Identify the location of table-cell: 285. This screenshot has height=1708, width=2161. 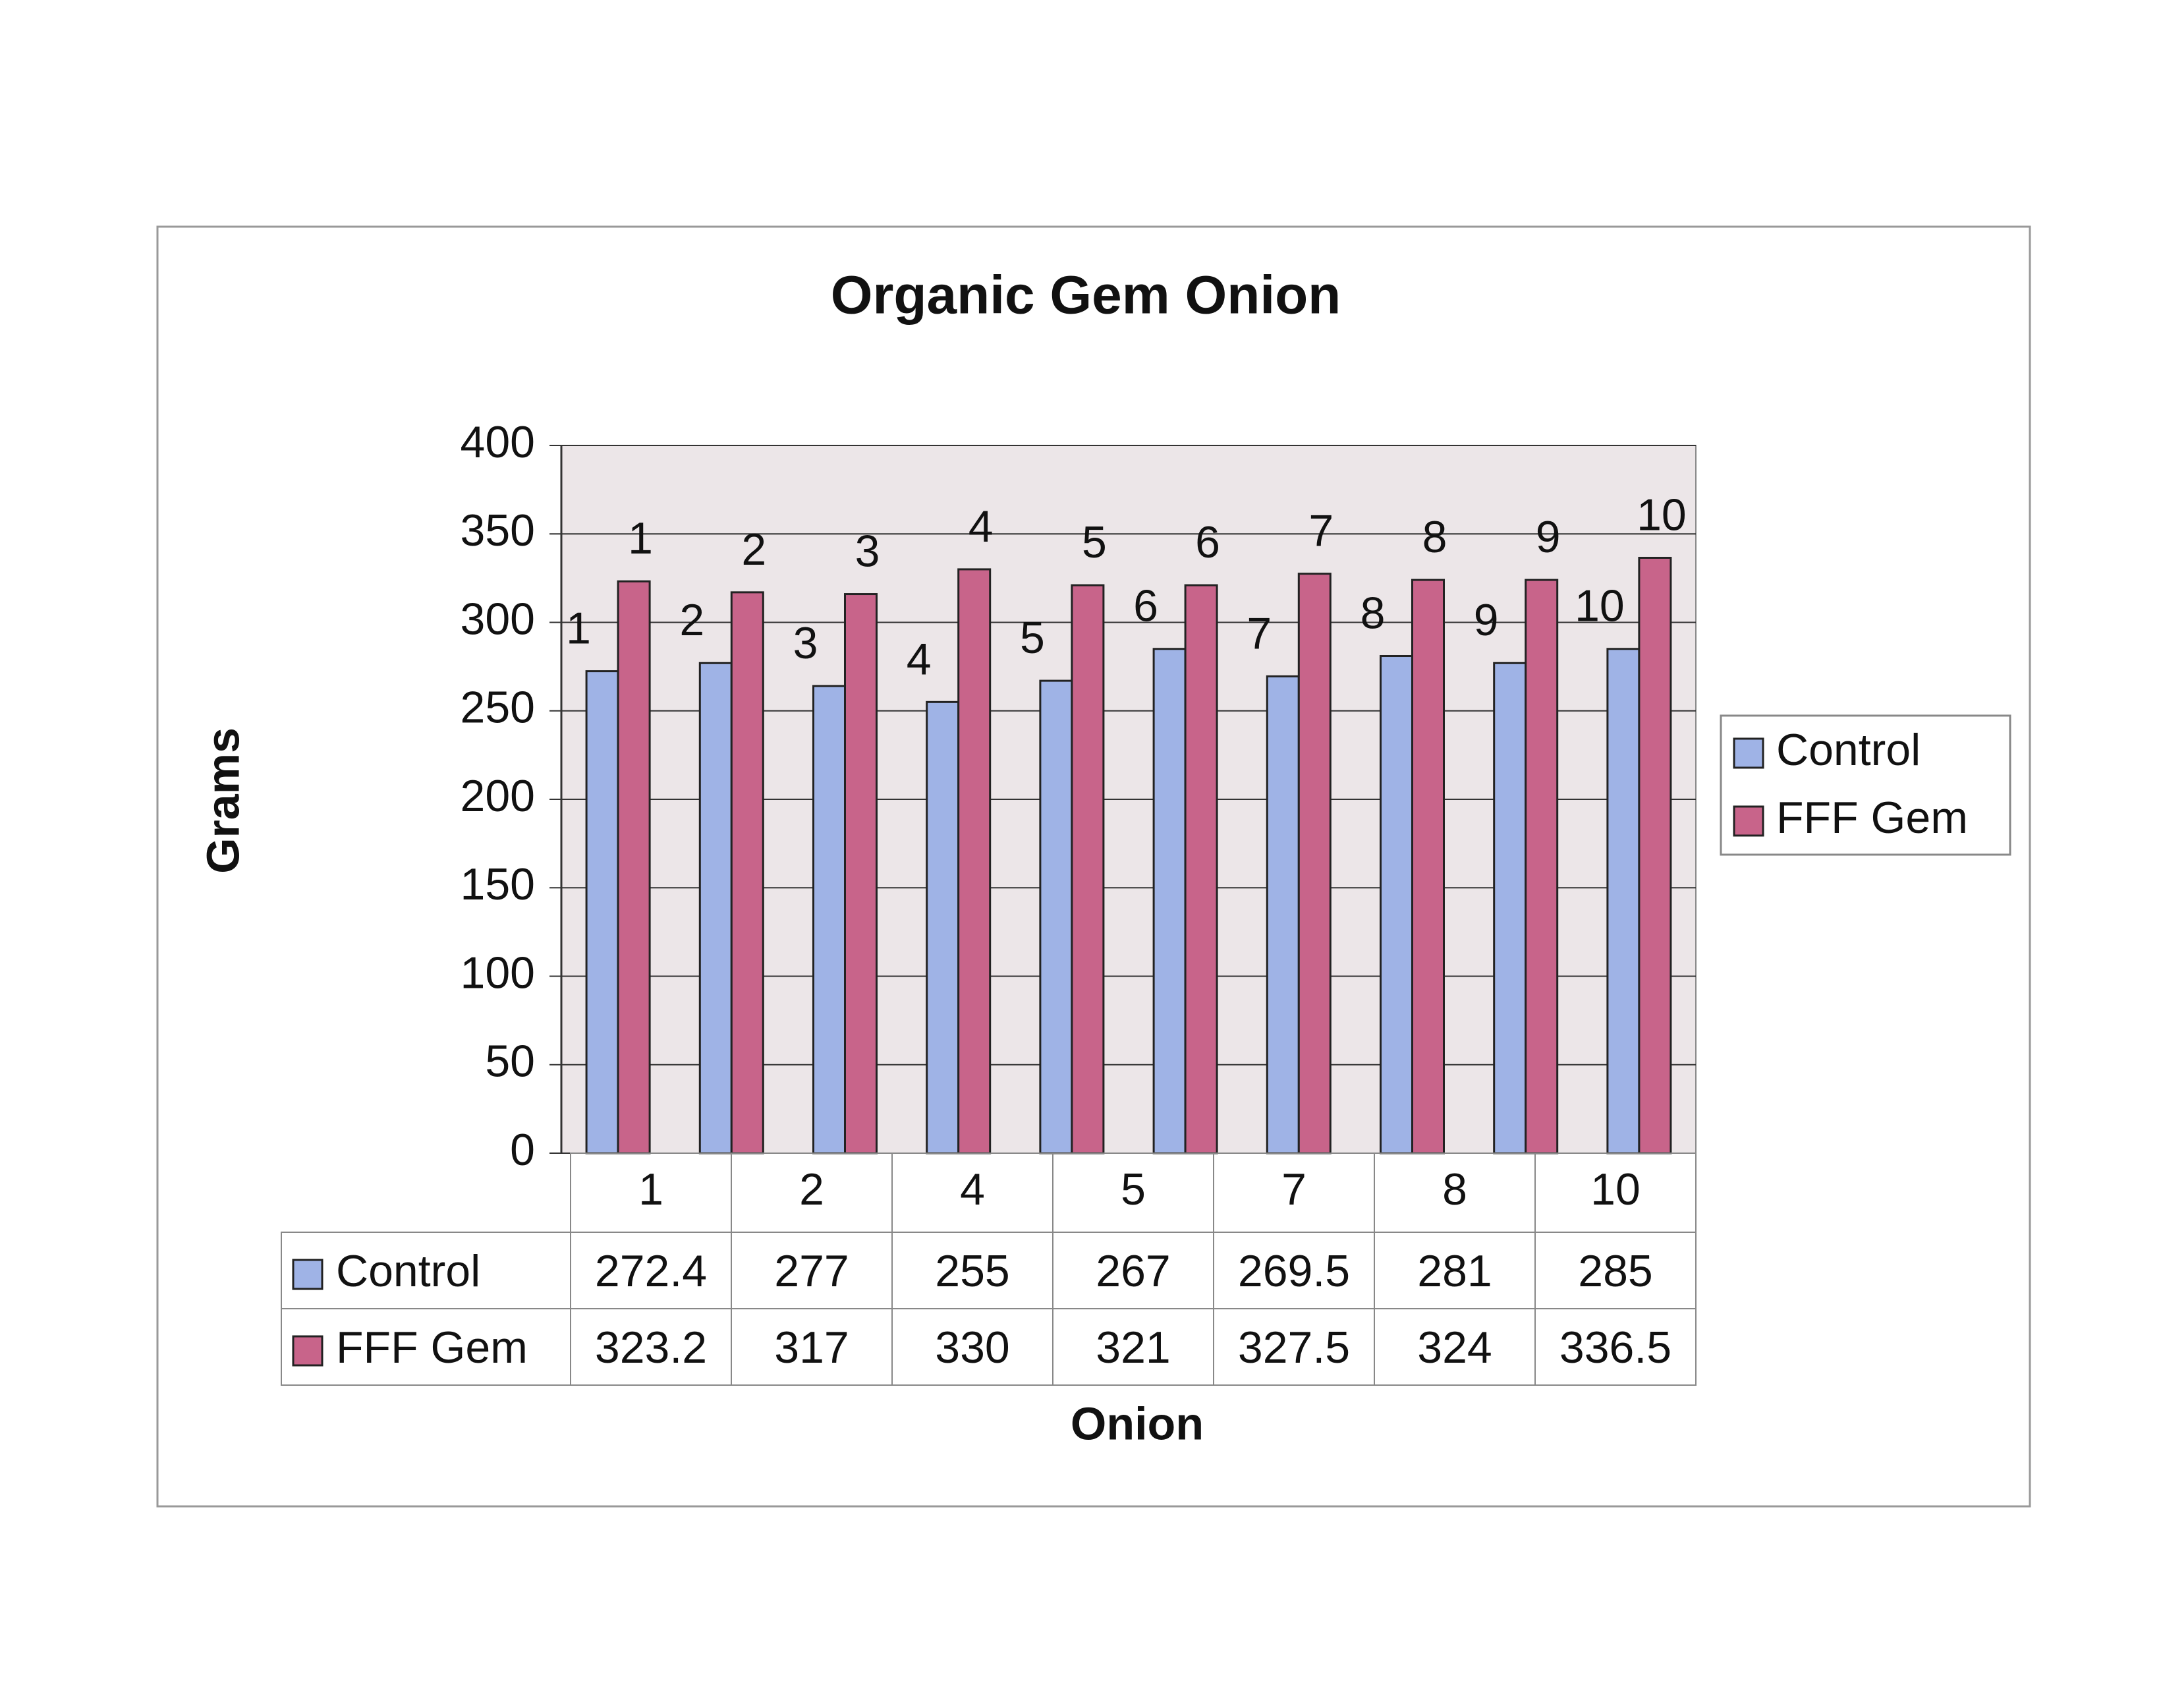
(1615, 1271).